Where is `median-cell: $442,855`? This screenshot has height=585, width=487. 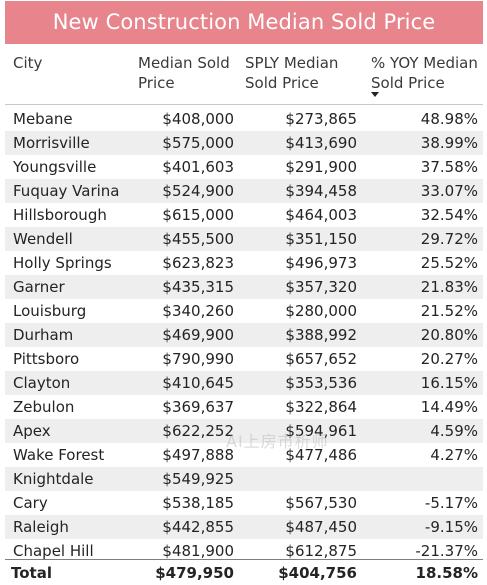 median-cell: $442,855 is located at coordinates (198, 527).